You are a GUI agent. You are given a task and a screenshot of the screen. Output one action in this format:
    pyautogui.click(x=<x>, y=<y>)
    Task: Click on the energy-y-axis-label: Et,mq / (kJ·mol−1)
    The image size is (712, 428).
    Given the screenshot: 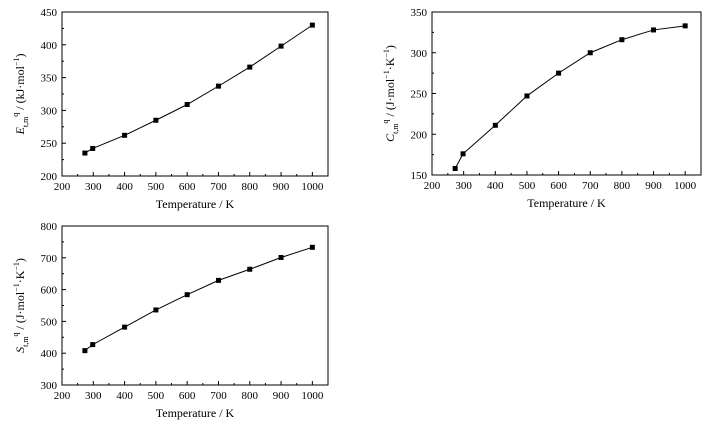 What is the action you would take?
    pyautogui.click(x=20, y=95)
    